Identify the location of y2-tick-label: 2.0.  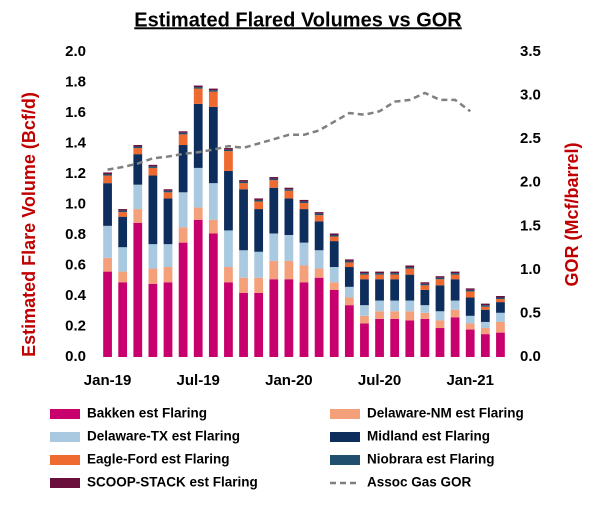
(530, 182).